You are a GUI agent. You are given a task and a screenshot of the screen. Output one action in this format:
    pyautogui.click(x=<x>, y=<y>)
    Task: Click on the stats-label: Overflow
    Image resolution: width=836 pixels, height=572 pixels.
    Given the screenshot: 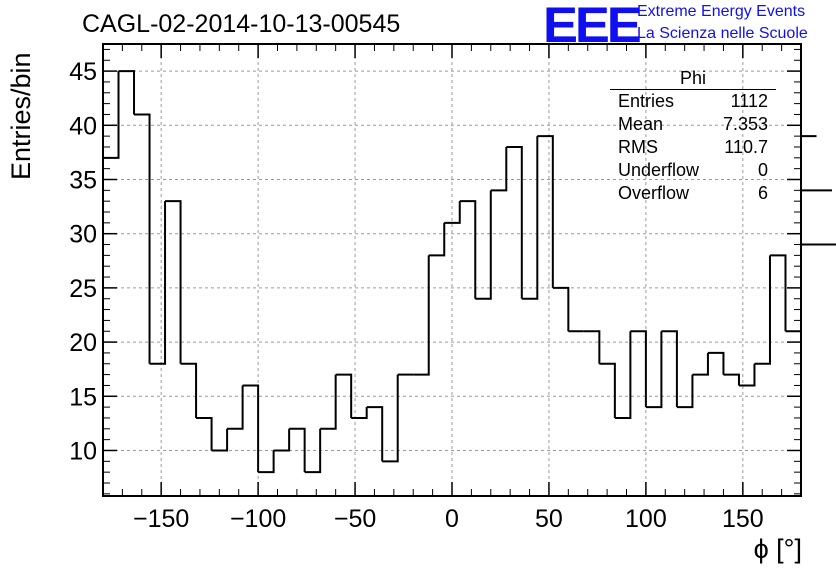 What is the action you would take?
    pyautogui.click(x=654, y=193)
    